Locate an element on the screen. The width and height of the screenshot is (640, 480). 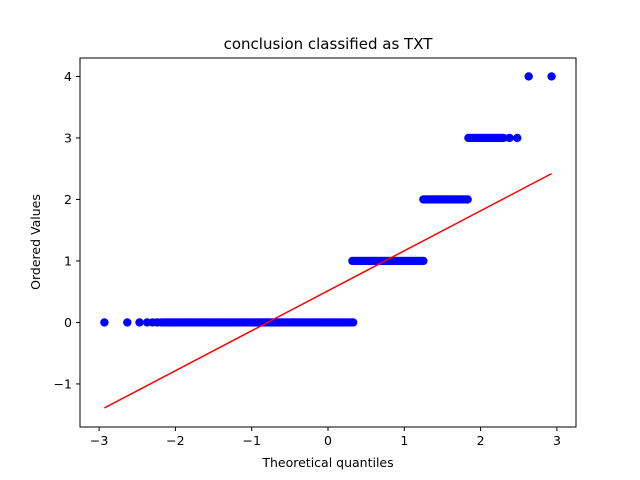
chart-title: conclusion classified as TXT is located at coordinates (329, 44).